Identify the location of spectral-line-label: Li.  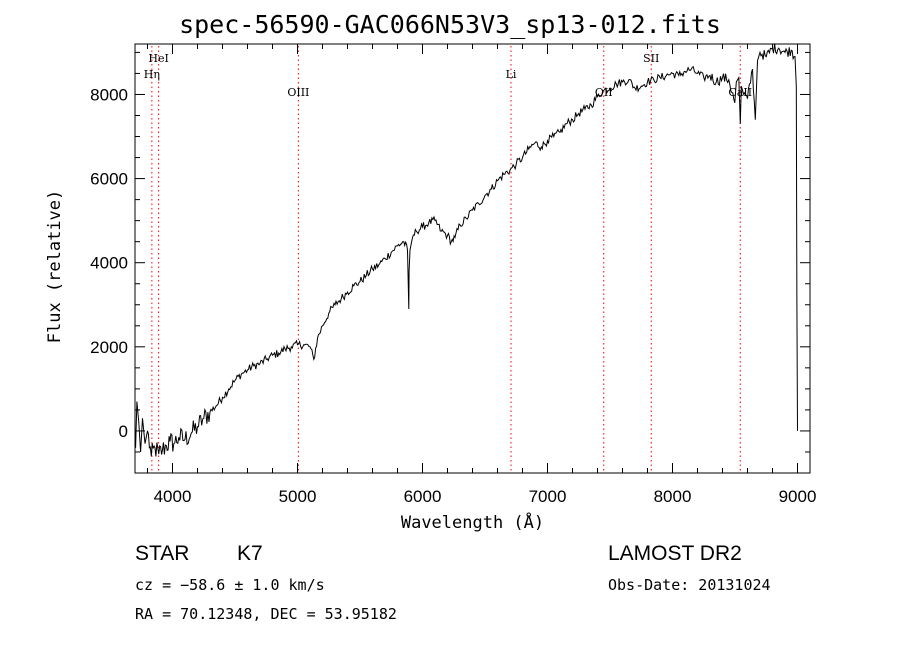
(511, 74).